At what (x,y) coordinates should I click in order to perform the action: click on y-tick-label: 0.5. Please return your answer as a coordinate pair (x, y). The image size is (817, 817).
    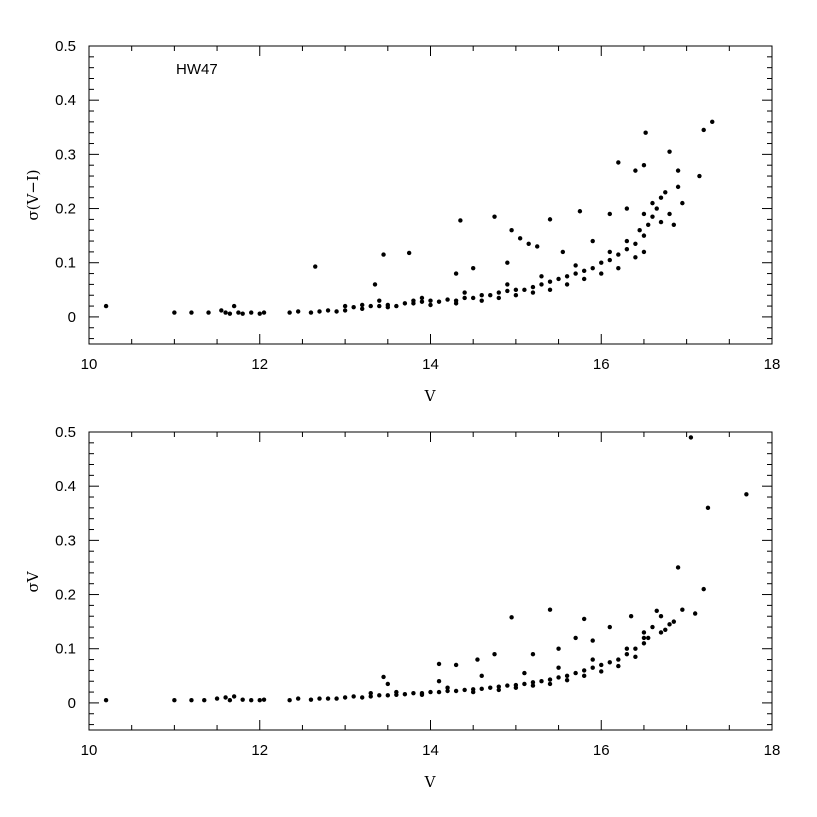
    Looking at the image, I should click on (65, 432).